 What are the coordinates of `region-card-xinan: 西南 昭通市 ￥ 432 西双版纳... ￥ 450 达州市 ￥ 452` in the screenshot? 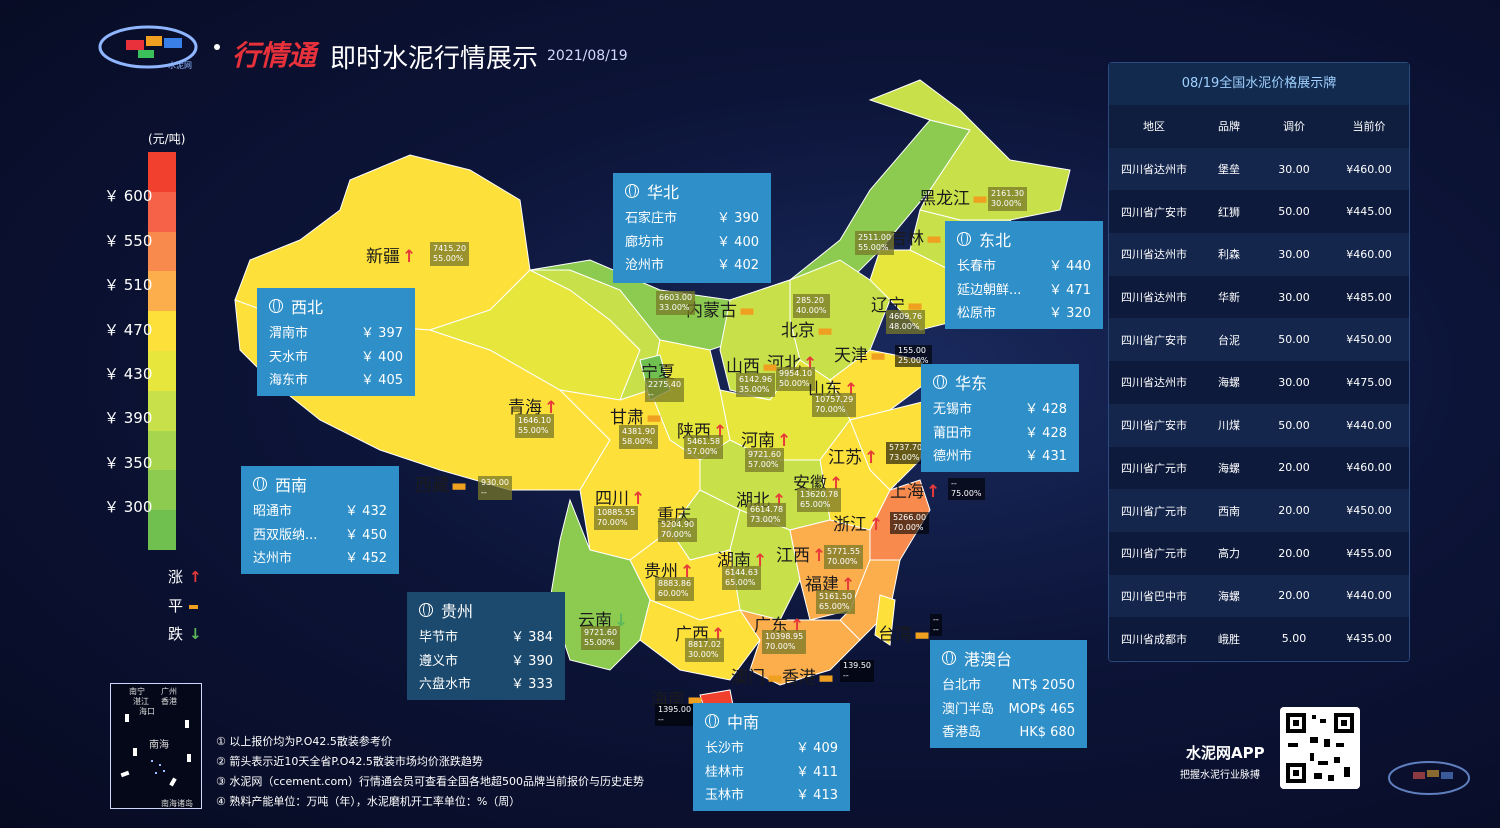 It's located at (320, 520).